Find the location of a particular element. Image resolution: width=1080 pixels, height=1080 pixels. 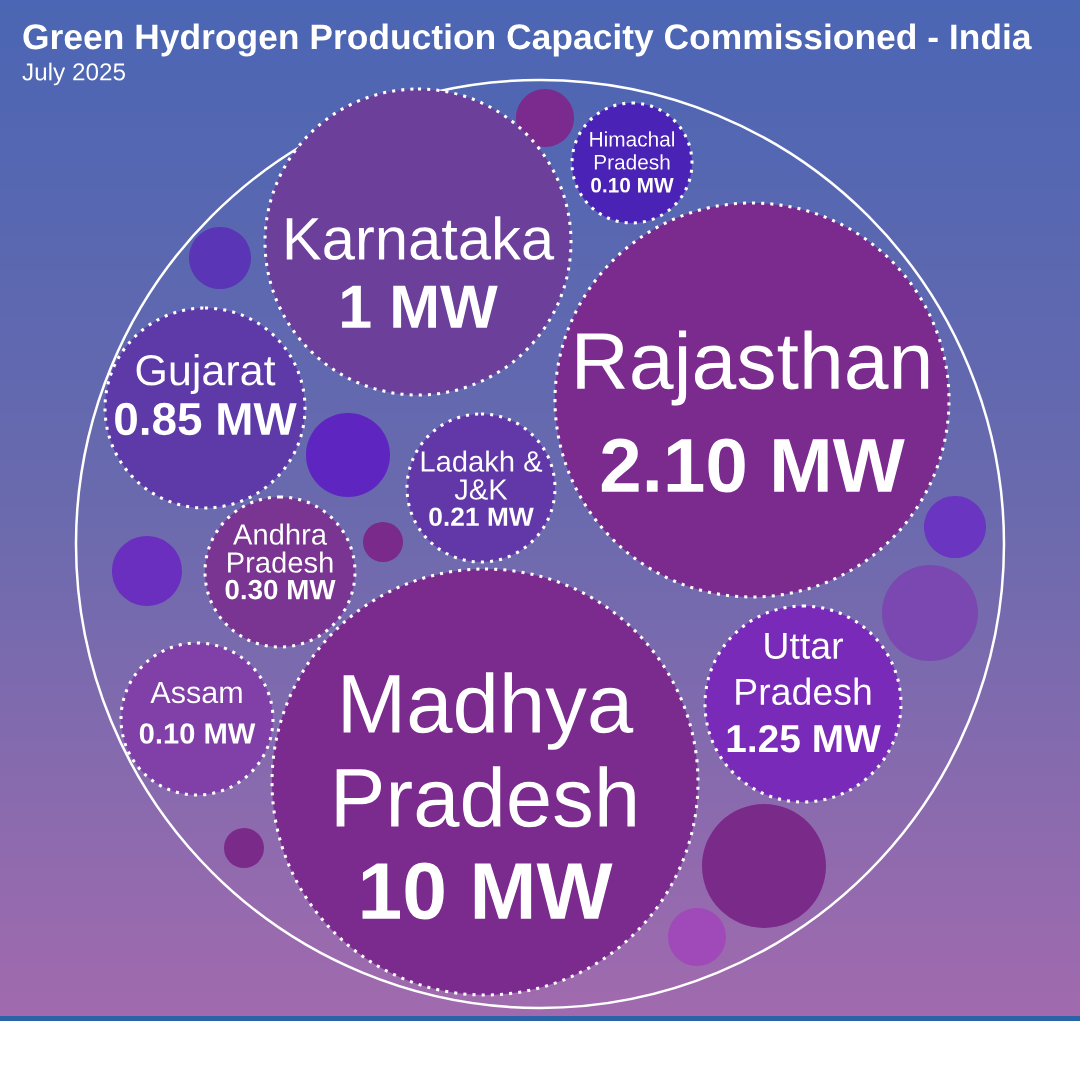

data-label: 10 MW is located at coordinates (487, 891).